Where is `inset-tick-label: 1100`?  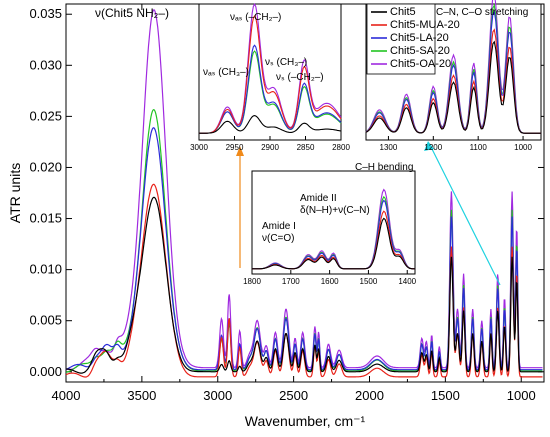 inset-tick-label: 1100 is located at coordinates (479, 147).